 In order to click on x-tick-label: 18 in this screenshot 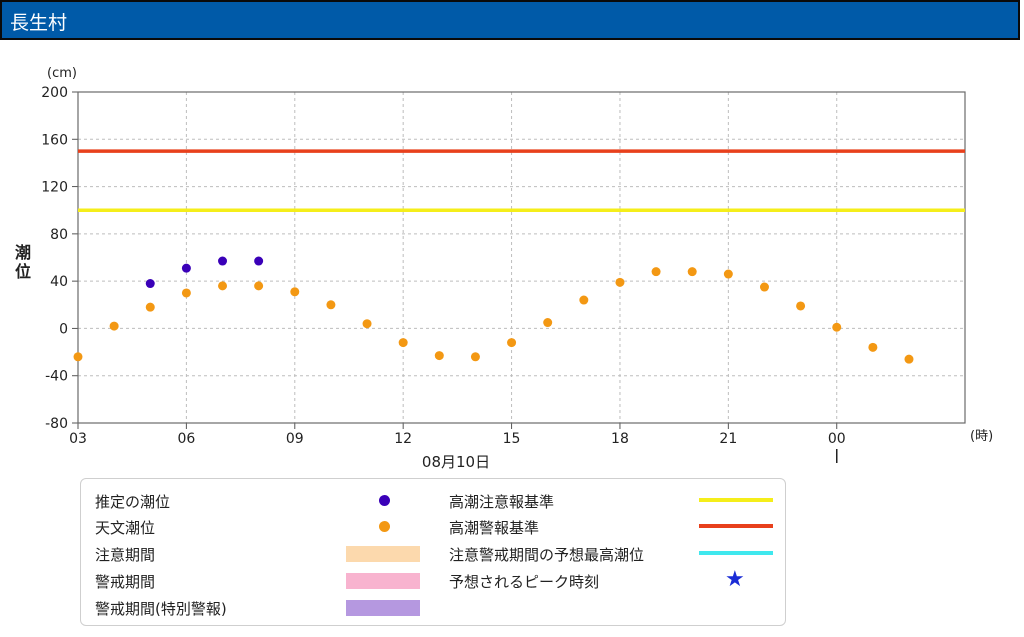, I will do `click(620, 439)`.